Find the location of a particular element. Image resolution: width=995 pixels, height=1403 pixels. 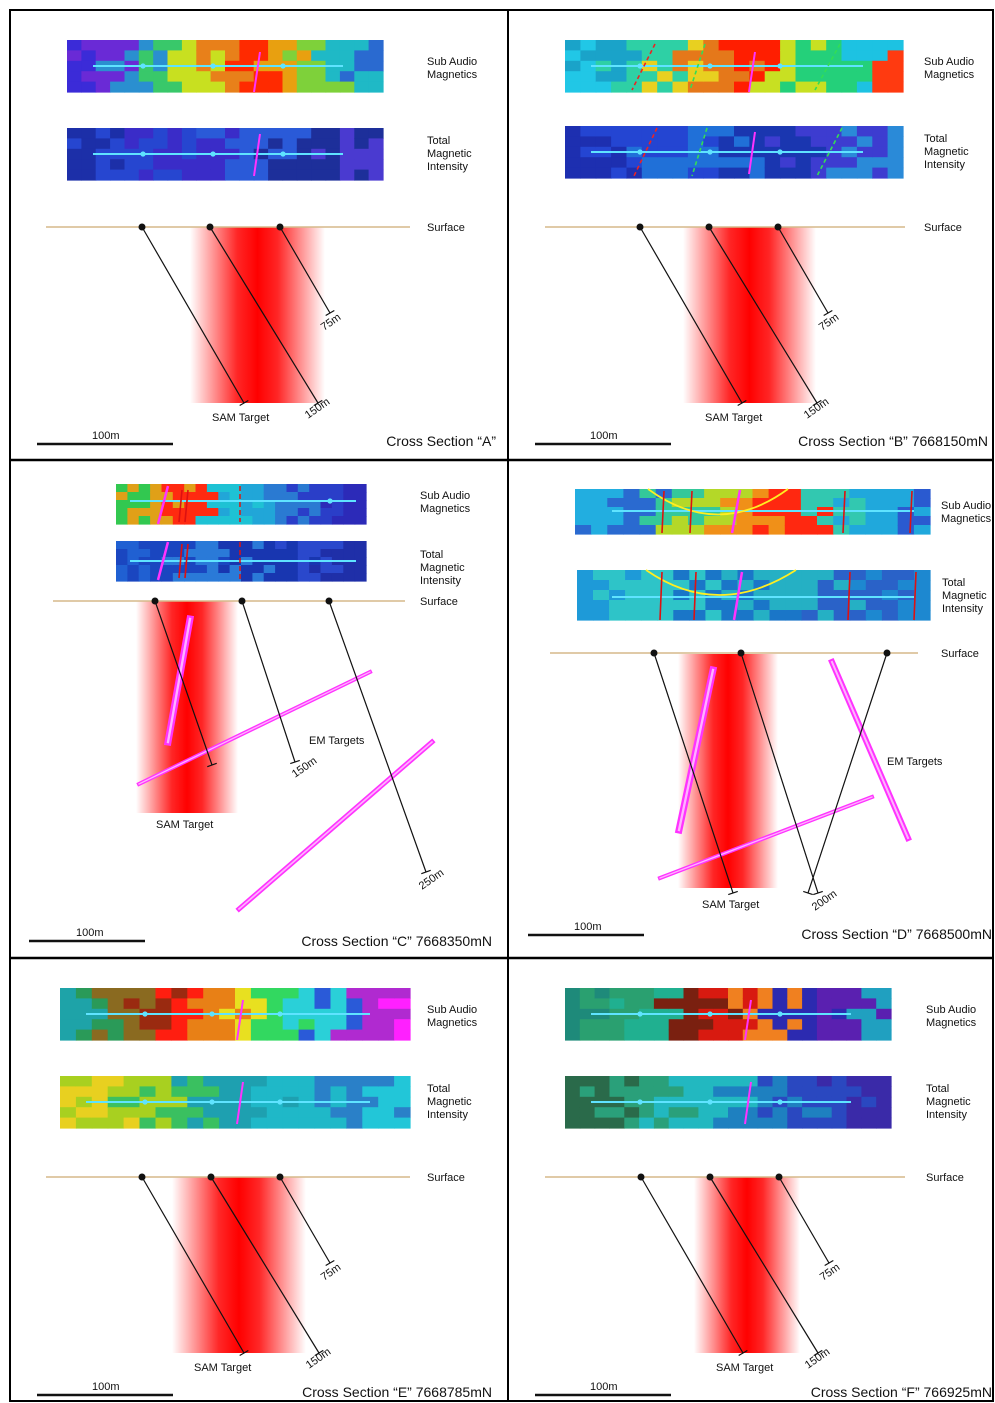

drill-hole-end-tick is located at coordinates (733, 893).